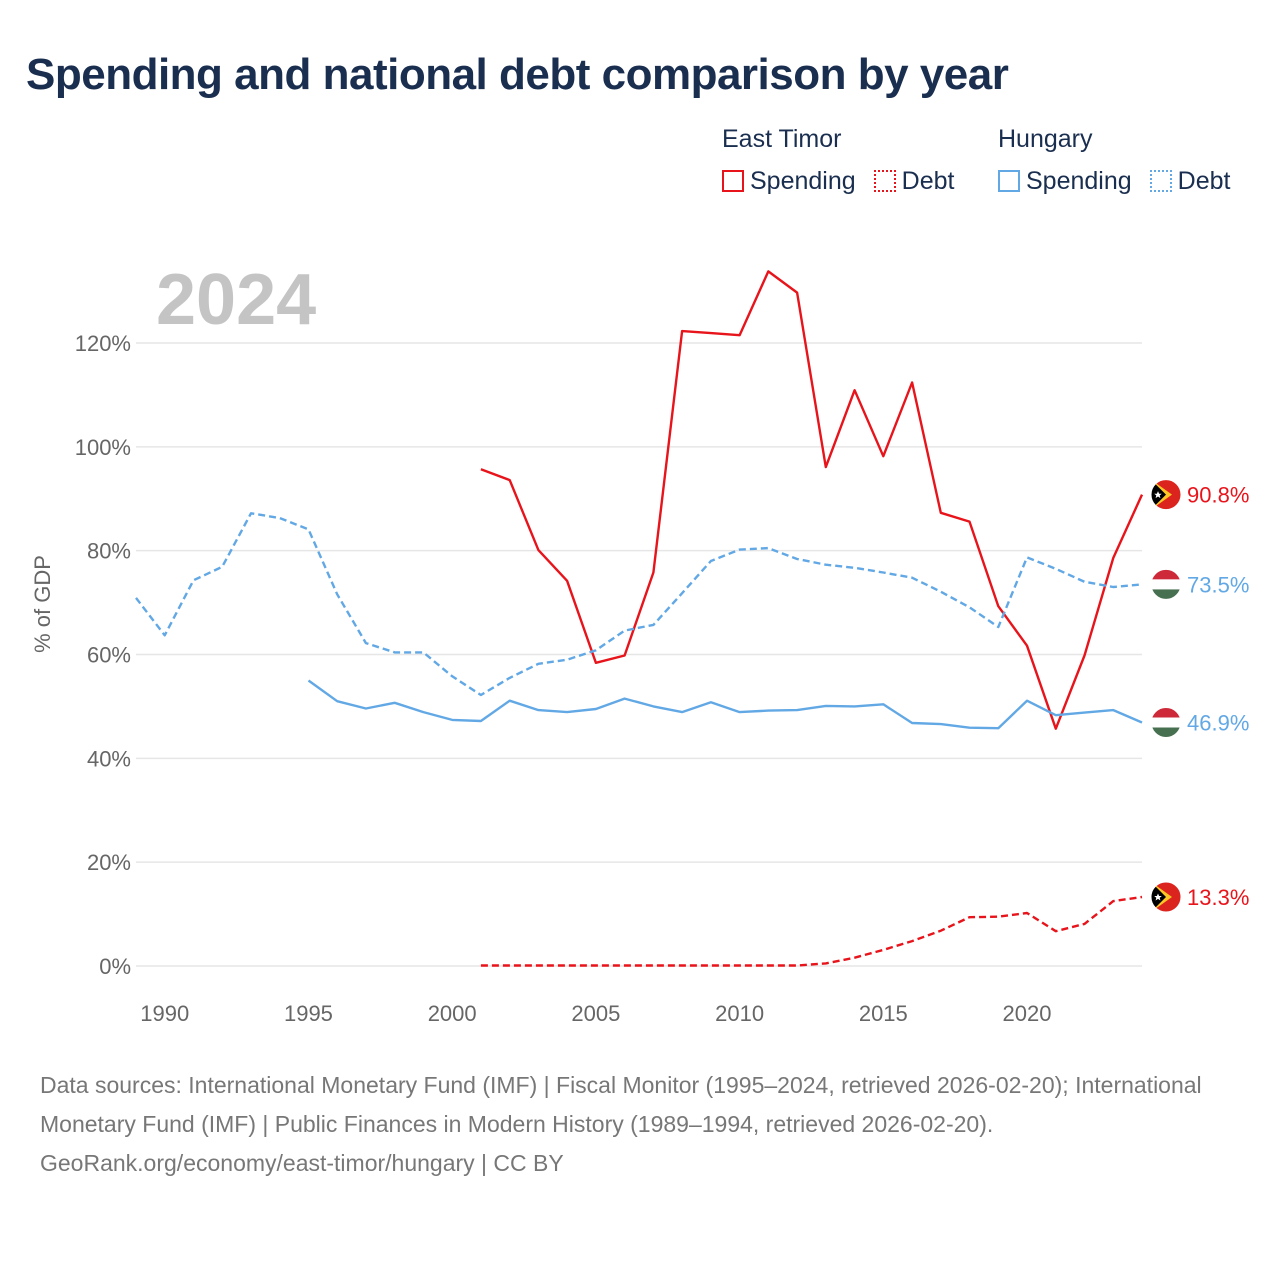 The width and height of the screenshot is (1280, 1280). What do you see at coordinates (782, 139) in the screenshot?
I see `legend-group-title: East Timor` at bounding box center [782, 139].